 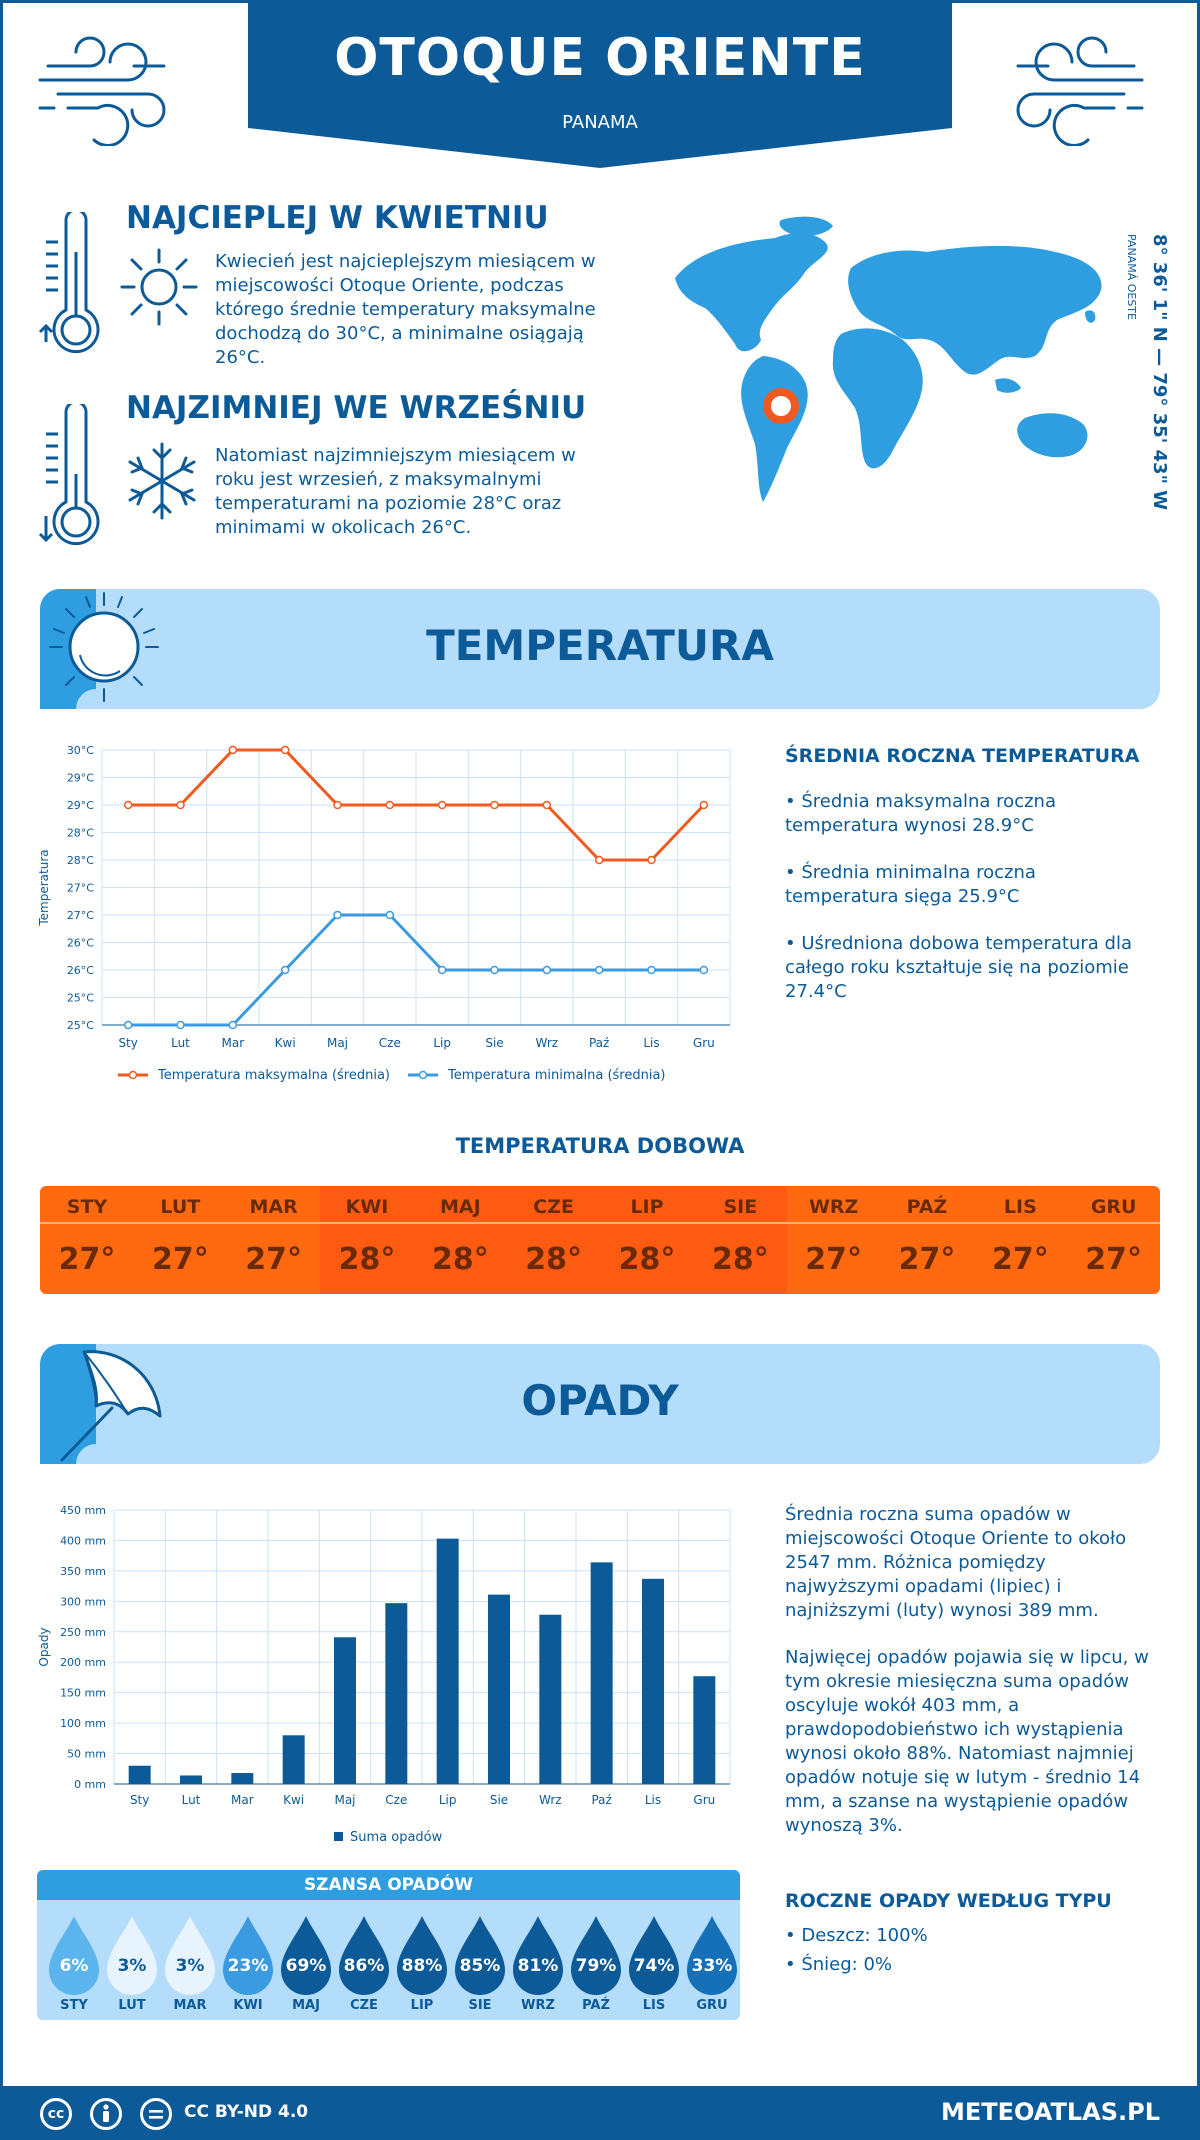 What do you see at coordinates (1131, 277) in the screenshot?
I see `region-text: PANAMÁ OESTE` at bounding box center [1131, 277].